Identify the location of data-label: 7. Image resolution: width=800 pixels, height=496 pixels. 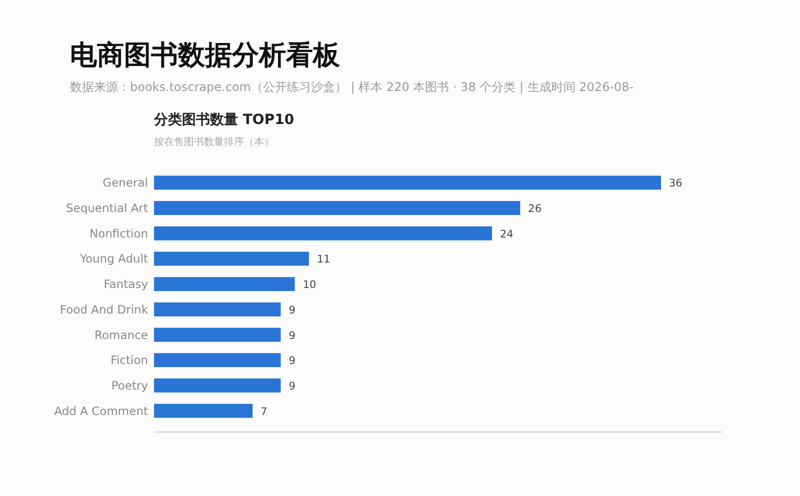
(264, 412).